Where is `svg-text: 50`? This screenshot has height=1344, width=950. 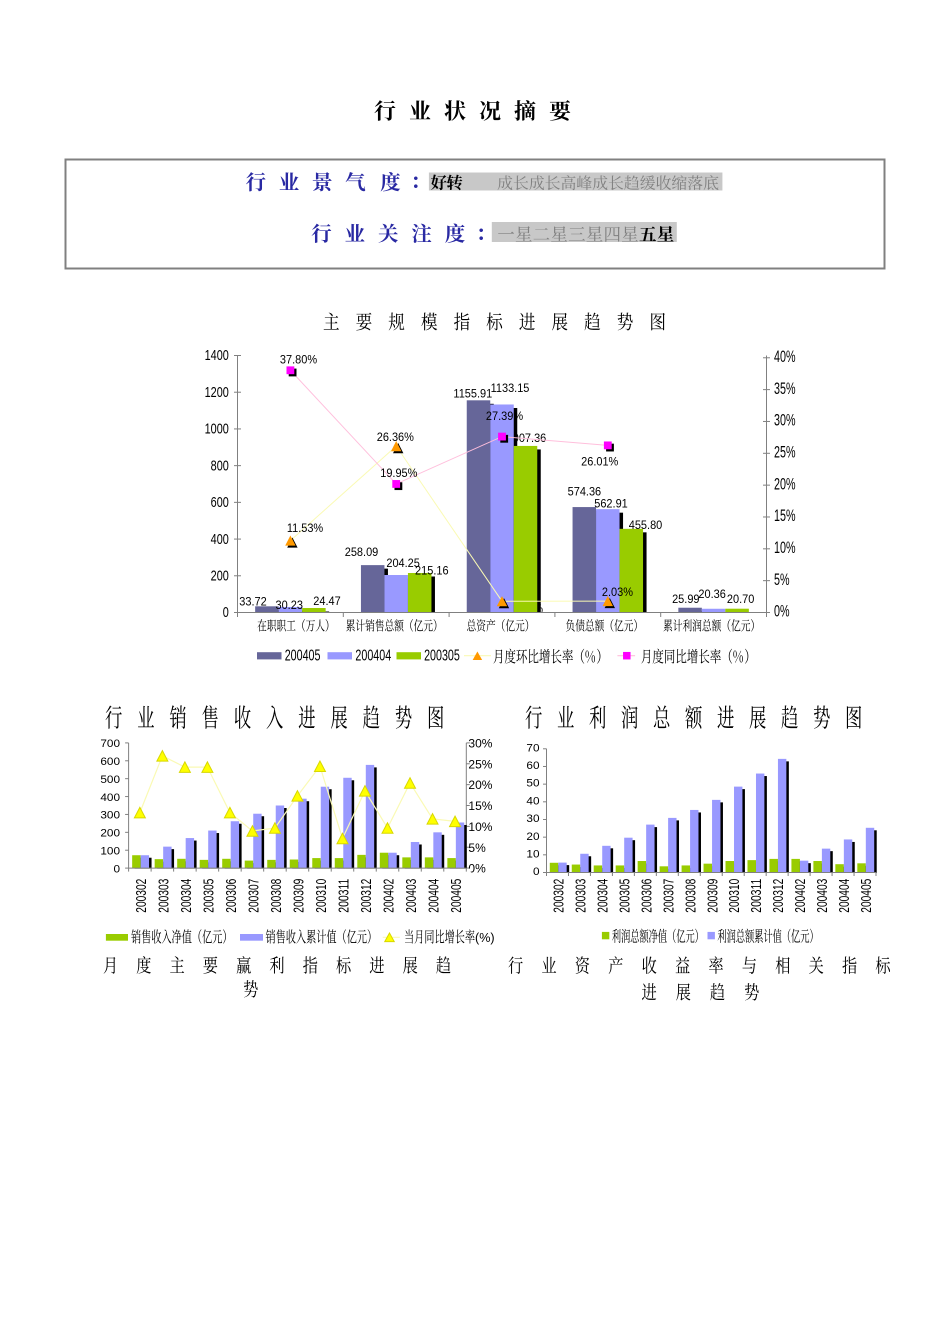 svg-text: 50 is located at coordinates (532, 784).